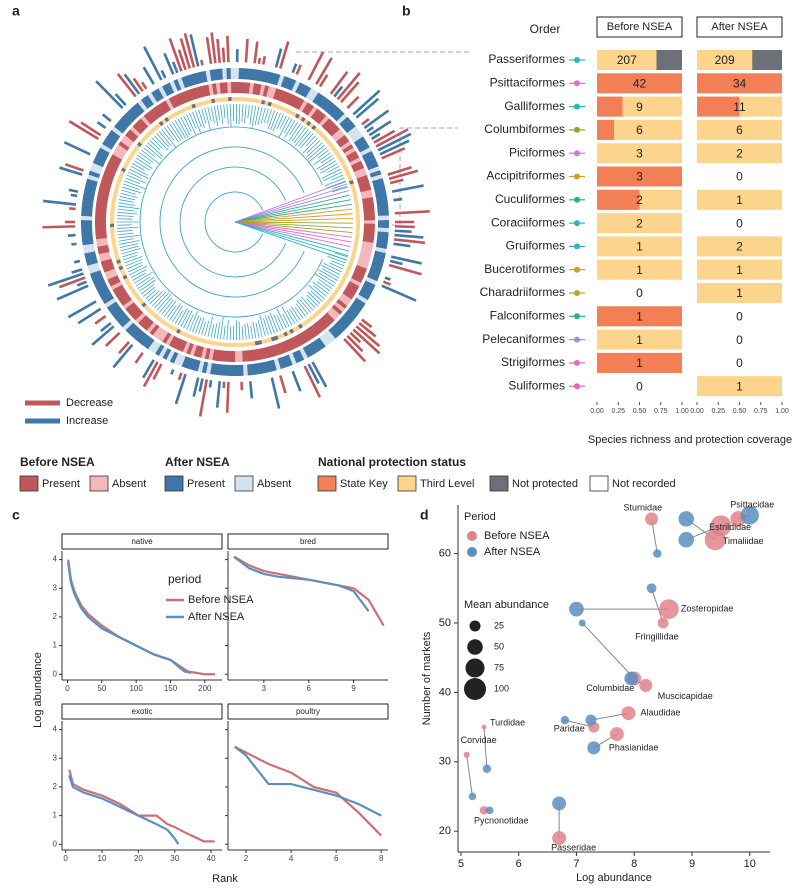 This screenshot has height=890, width=800. I want to click on point, so click(628, 713).